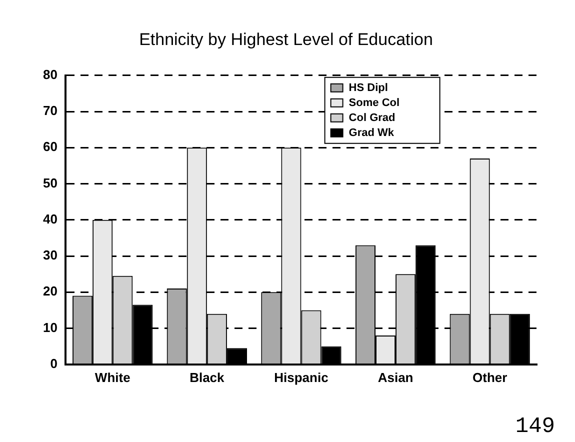  Describe the element at coordinates (50, 291) in the screenshot. I see `y-tick-label: 20` at that location.